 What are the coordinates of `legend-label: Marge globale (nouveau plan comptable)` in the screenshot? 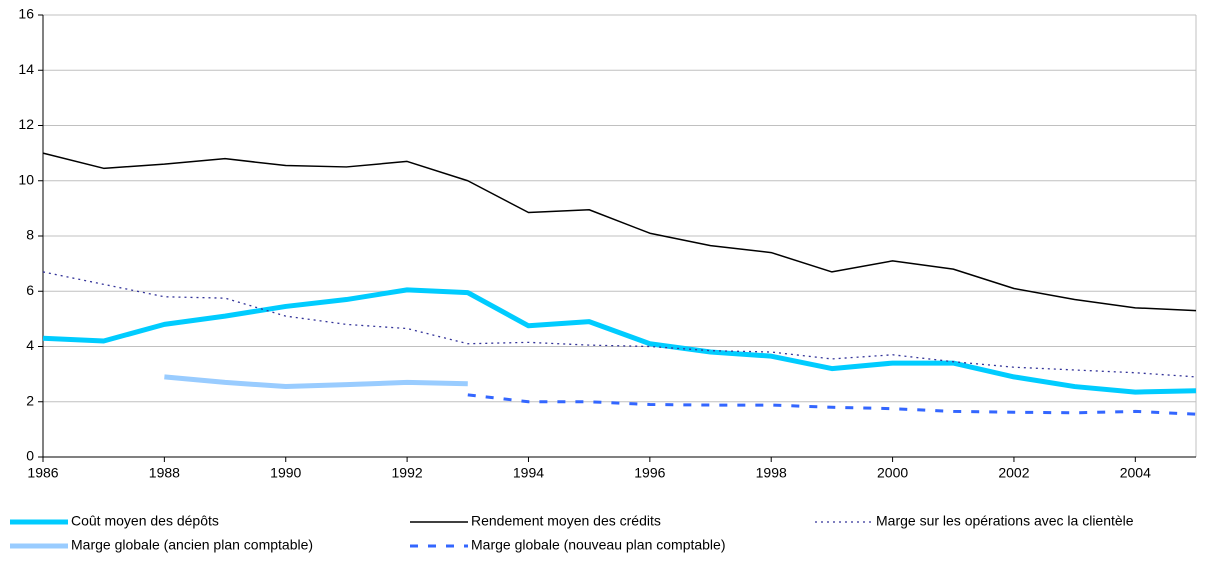 It's located at (598, 545).